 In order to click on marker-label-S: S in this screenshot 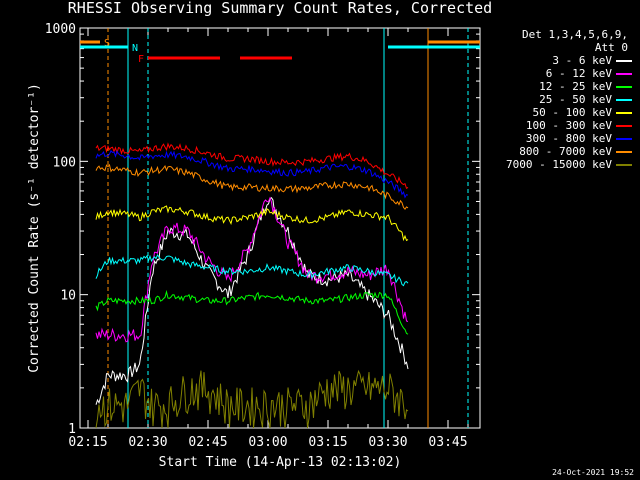, I will do `click(107, 43)`.